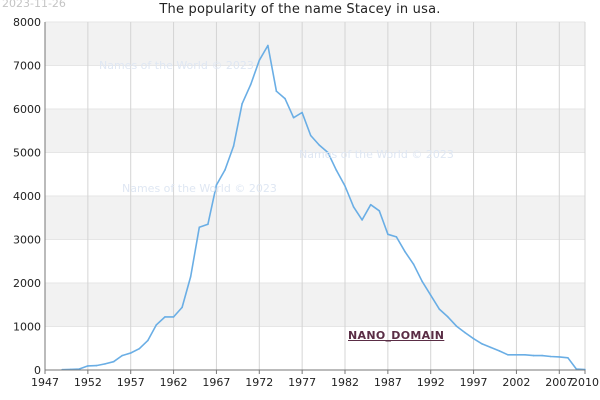 This screenshot has height=400, width=600. What do you see at coordinates (27, 240) in the screenshot?
I see `y-tick-label: 3000` at bounding box center [27, 240].